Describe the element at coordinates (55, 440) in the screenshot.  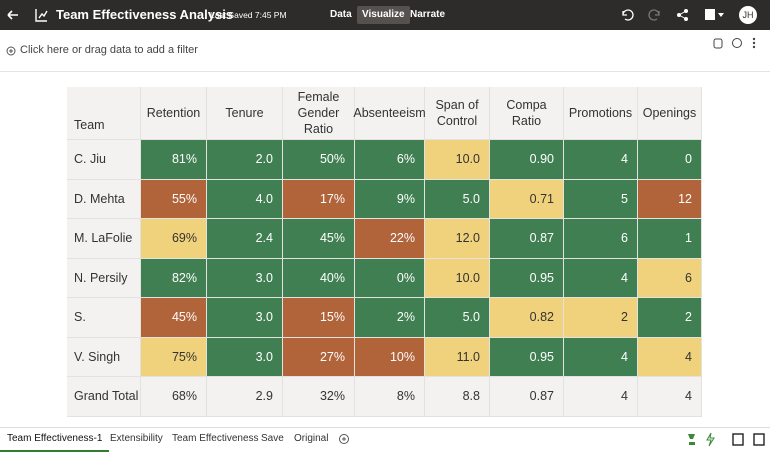
I see `sheet-tab: Team Effectiveness-1` at that location.